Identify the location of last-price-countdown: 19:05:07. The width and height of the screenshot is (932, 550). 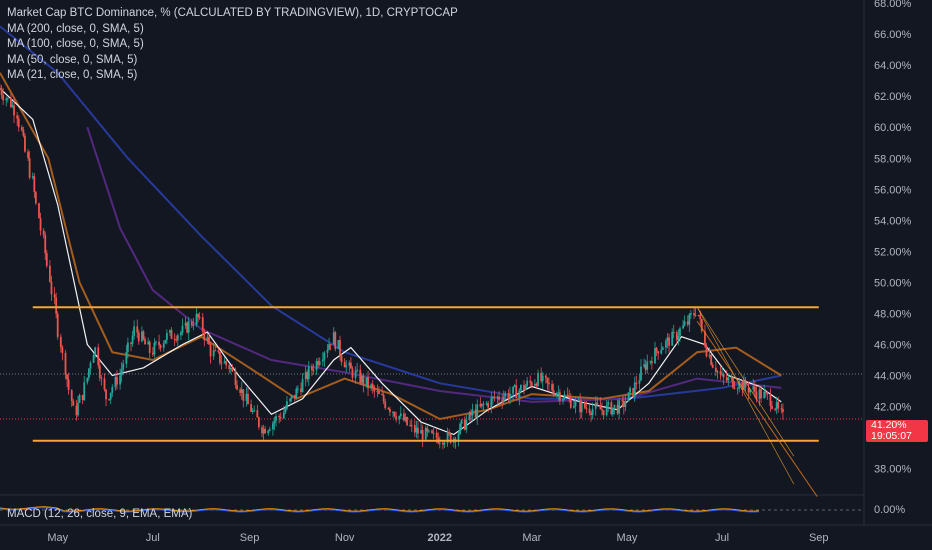
(891, 436).